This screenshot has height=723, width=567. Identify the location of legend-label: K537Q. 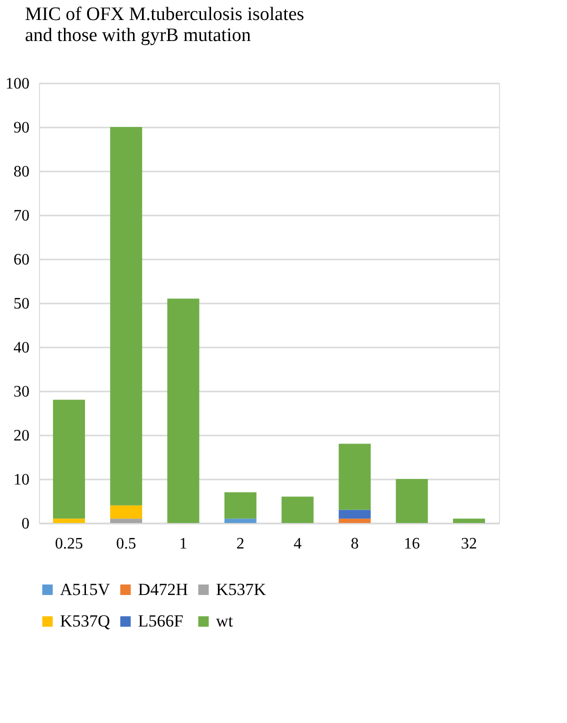
(85, 621).